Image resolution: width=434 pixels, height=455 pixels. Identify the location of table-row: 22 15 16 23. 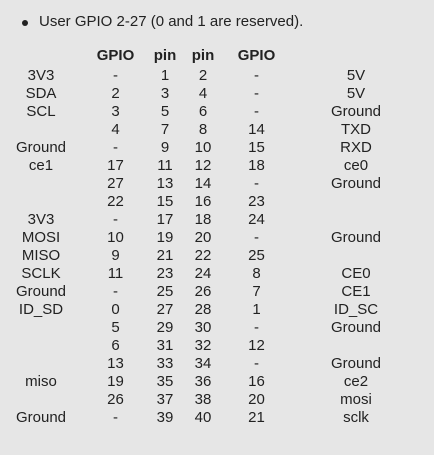
(212, 202).